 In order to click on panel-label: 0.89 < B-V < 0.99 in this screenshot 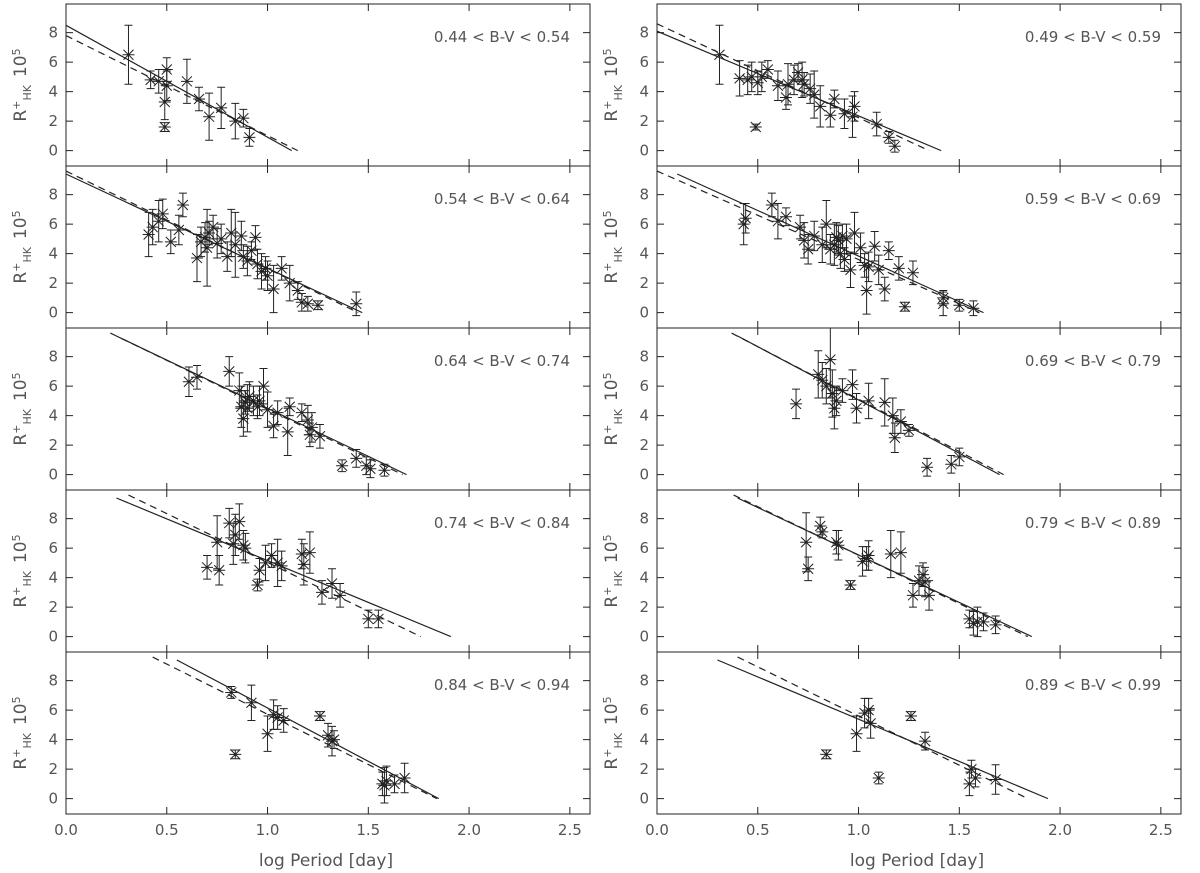, I will do `click(1093, 685)`.